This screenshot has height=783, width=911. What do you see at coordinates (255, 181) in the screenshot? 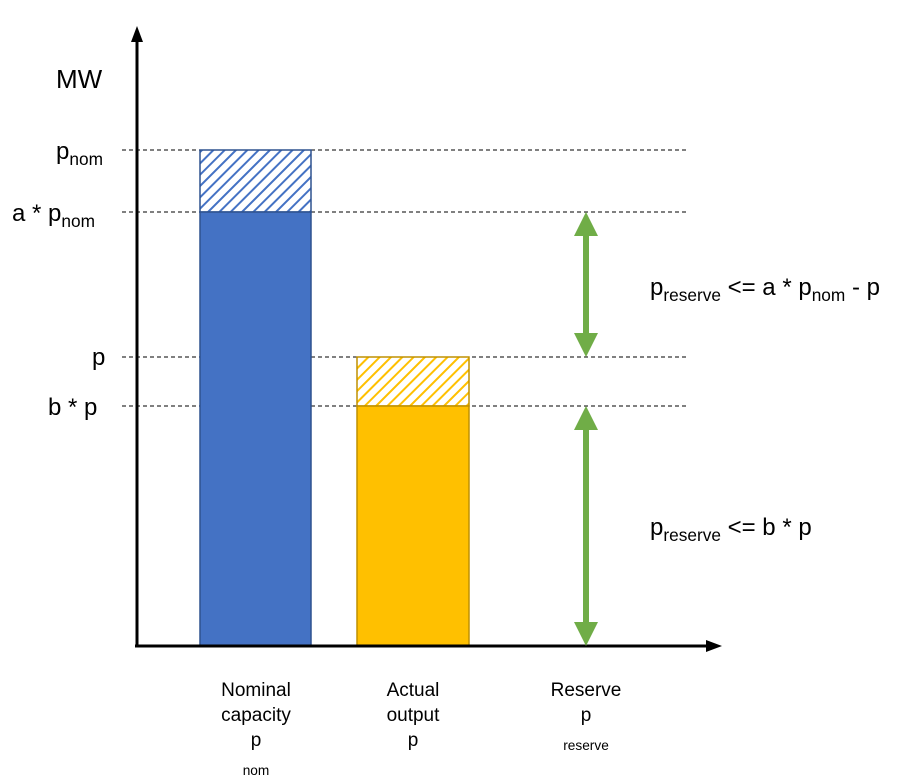
I see `nominal-bar-hatched` at bounding box center [255, 181].